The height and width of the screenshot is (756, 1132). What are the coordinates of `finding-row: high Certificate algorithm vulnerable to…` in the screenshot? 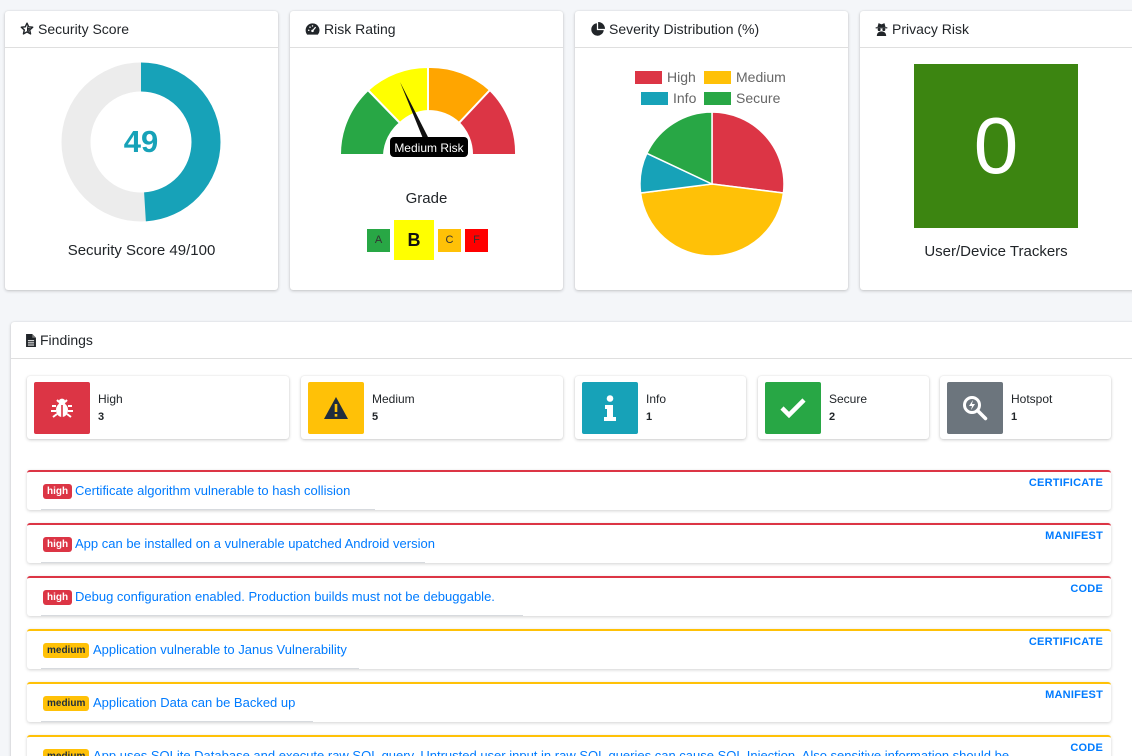 It's located at (569, 490).